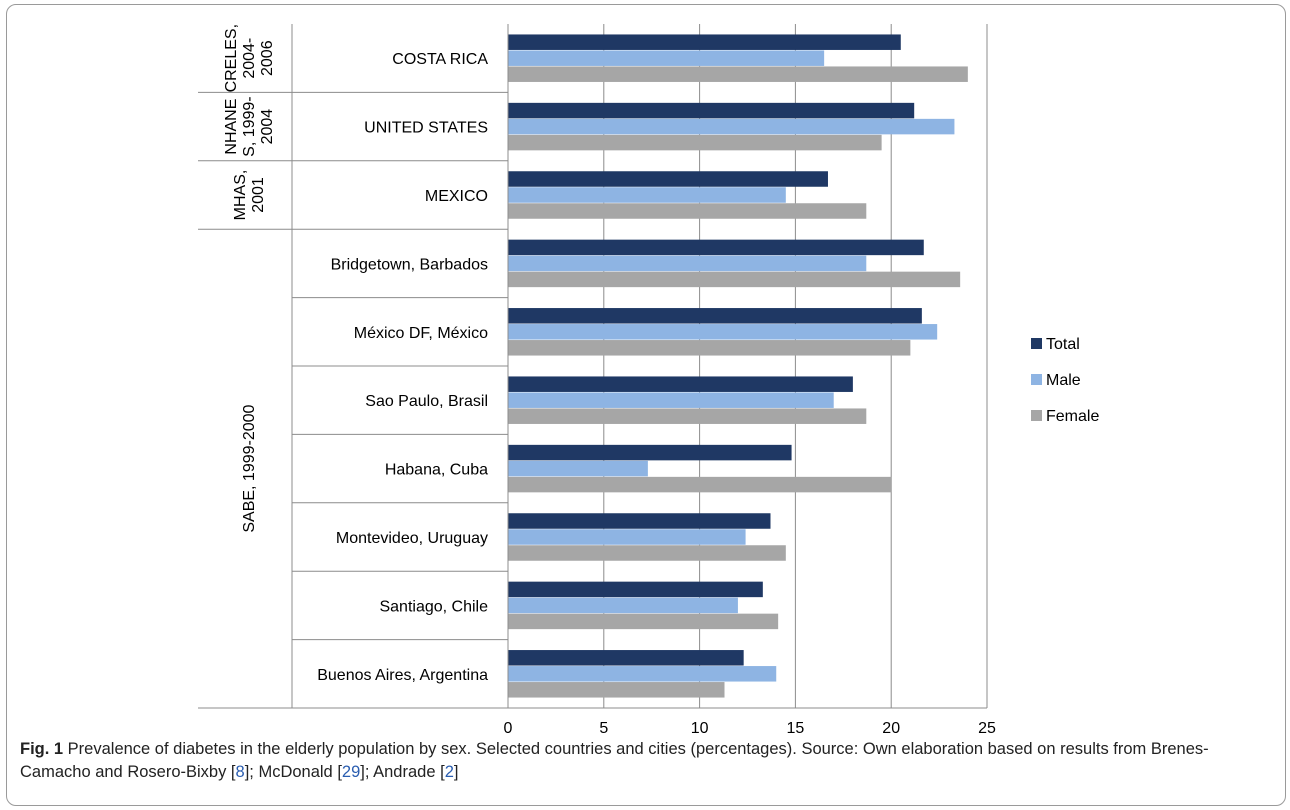 Image resolution: width=1290 pixels, height=810 pixels. Describe the element at coordinates (293, 772) in the screenshot. I see `caption-text-part: ]; McDonald [` at that location.